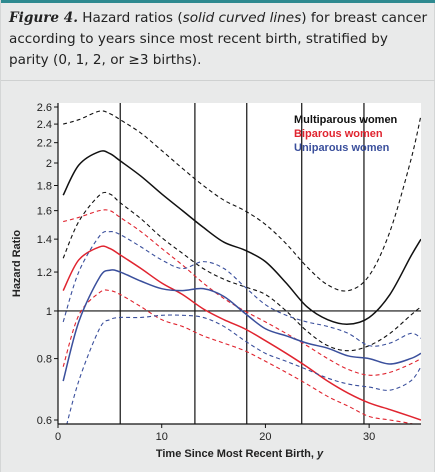  What do you see at coordinates (44, 108) in the screenshot?
I see `y-tick-label: 2.6` at bounding box center [44, 108].